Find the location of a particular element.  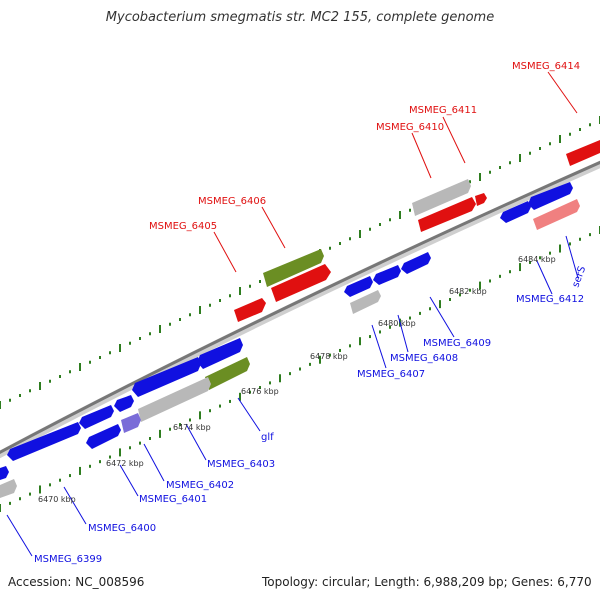

gene-label-msmeg-6400: MSMEG_6400 is located at coordinates (122, 528).